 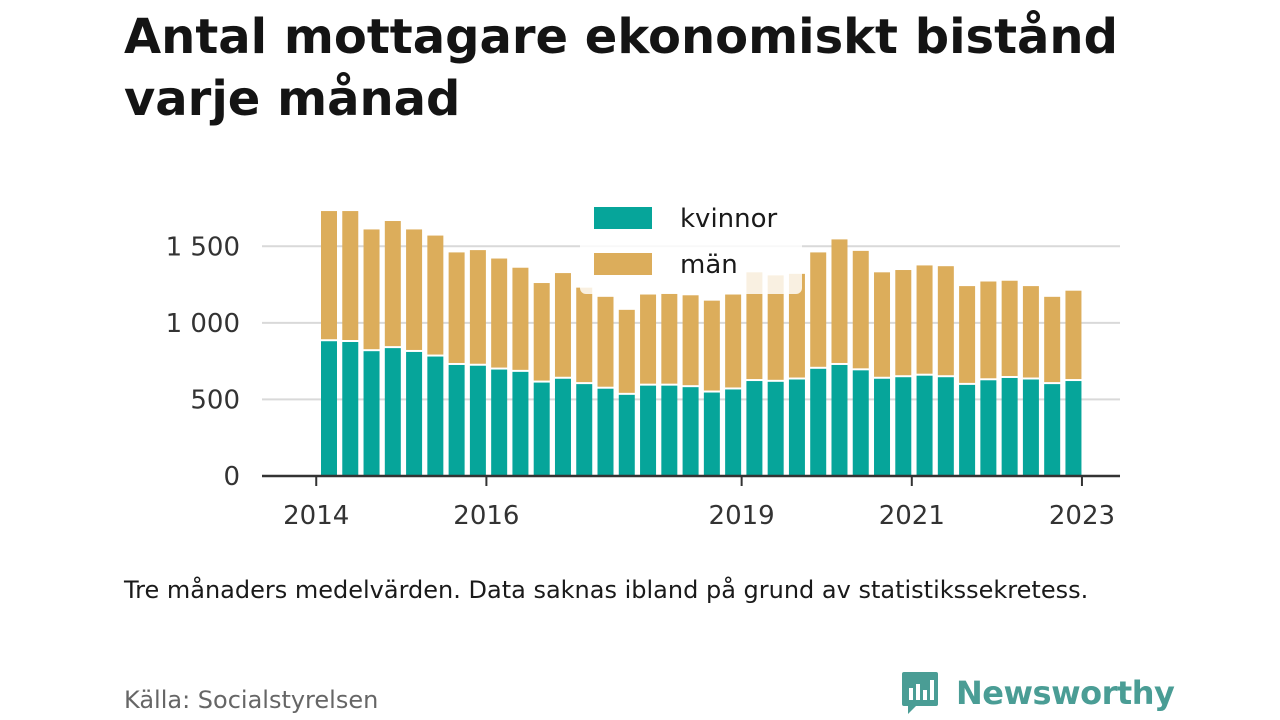 What do you see at coordinates (742, 516) in the screenshot?
I see `x-tick-label: 2019` at bounding box center [742, 516].